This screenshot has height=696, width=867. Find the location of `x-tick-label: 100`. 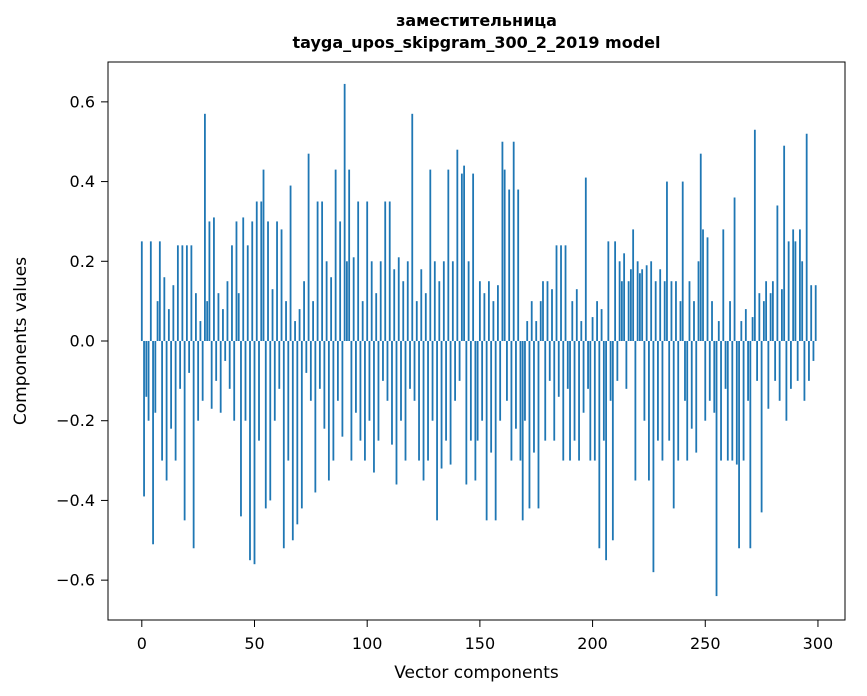

x-tick-label: 100 is located at coordinates (367, 643).